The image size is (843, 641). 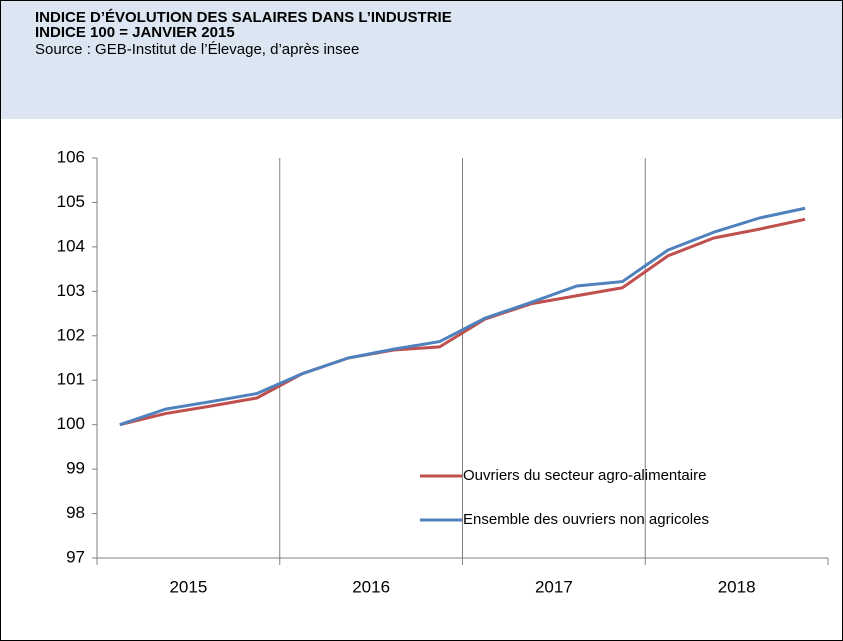 What do you see at coordinates (188, 586) in the screenshot?
I see `x-tick-label: 2015` at bounding box center [188, 586].